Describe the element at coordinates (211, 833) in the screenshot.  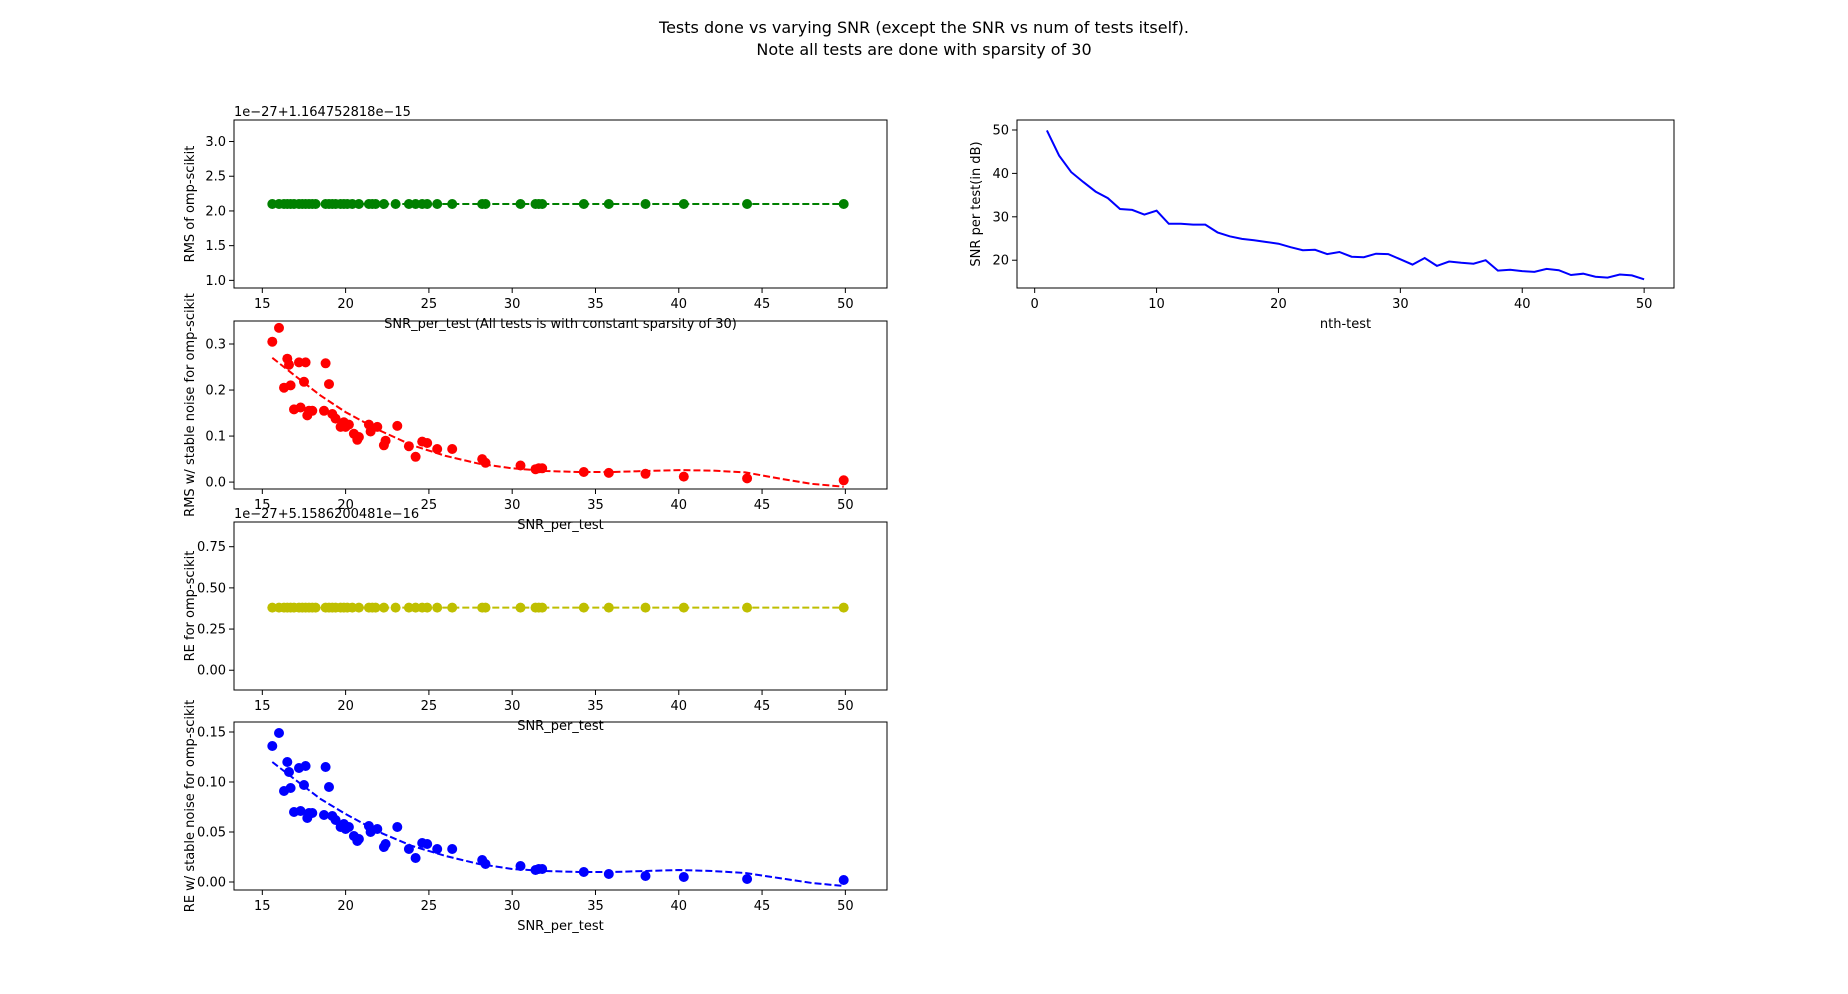
I see `y-tick-label: 0.05` at that location.